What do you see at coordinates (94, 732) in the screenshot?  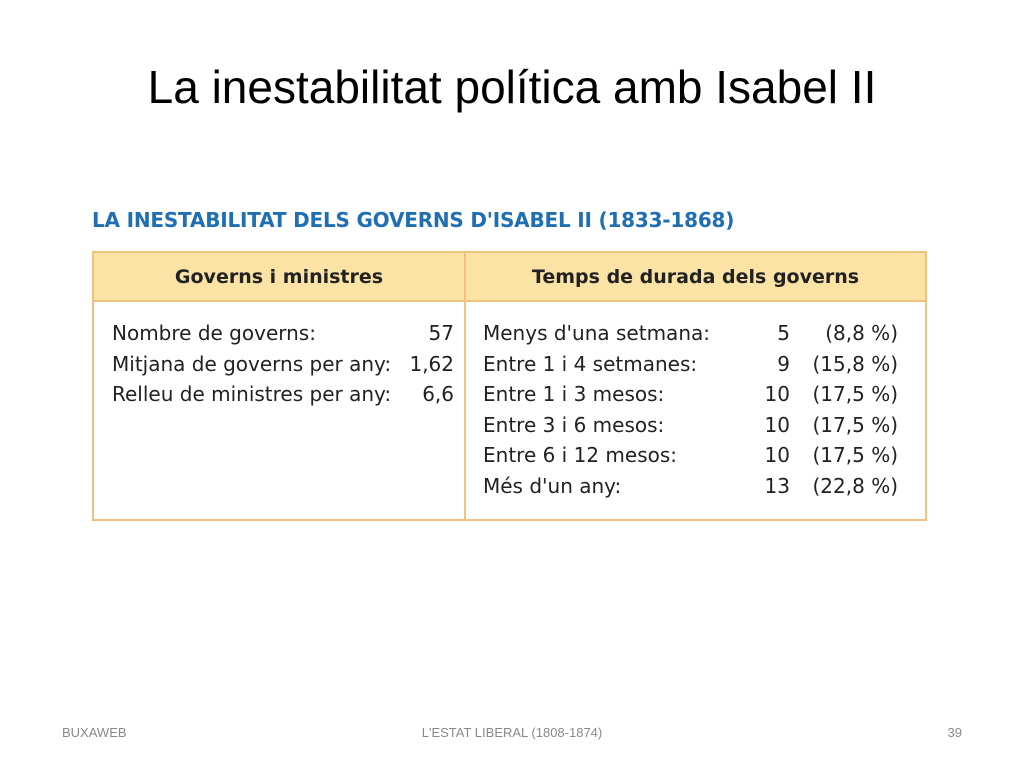 I see `footer-author: BUXAWEB` at bounding box center [94, 732].